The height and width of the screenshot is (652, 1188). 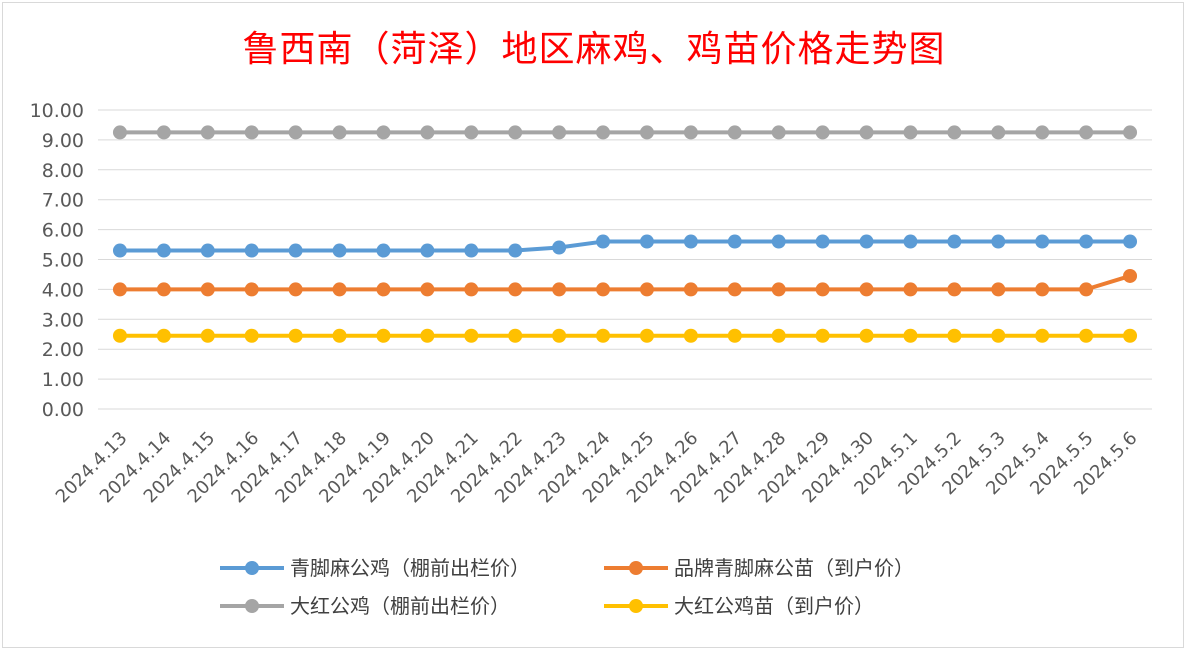 I want to click on legend-label: 品牌青脚麻公苗（到户价）, so click(x=794, y=568).